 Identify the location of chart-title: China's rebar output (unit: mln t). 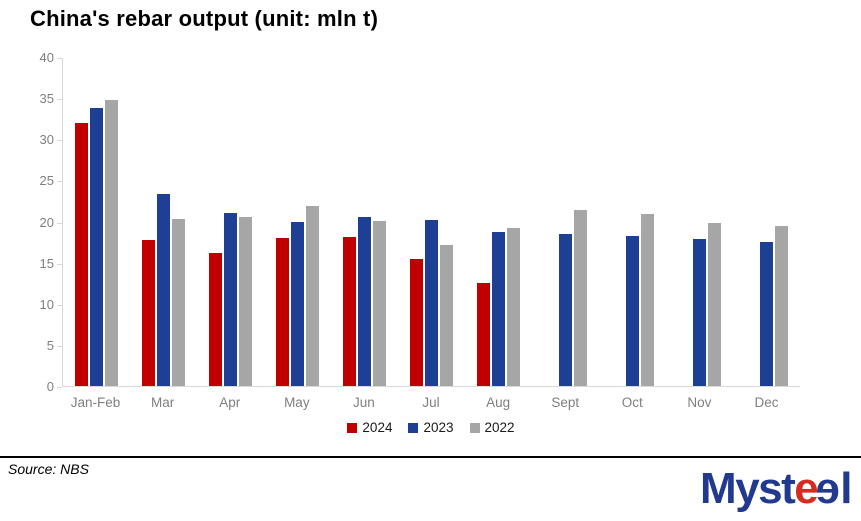
(204, 18).